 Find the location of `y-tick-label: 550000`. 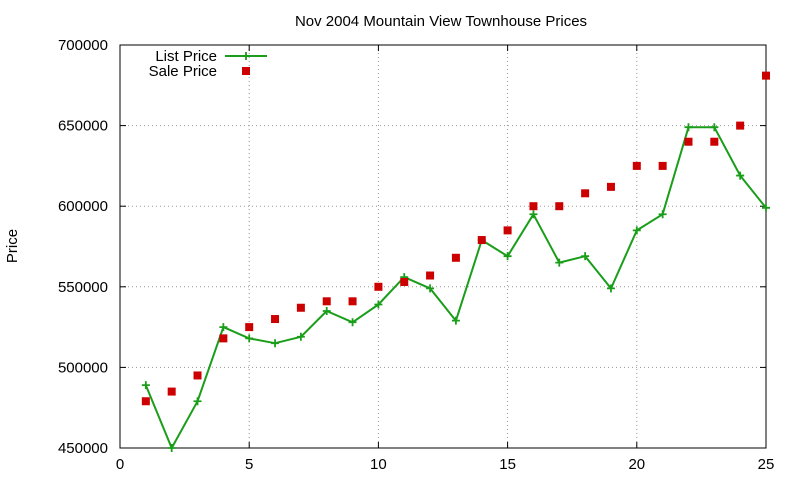

y-tick-label: 550000 is located at coordinates (83, 287).